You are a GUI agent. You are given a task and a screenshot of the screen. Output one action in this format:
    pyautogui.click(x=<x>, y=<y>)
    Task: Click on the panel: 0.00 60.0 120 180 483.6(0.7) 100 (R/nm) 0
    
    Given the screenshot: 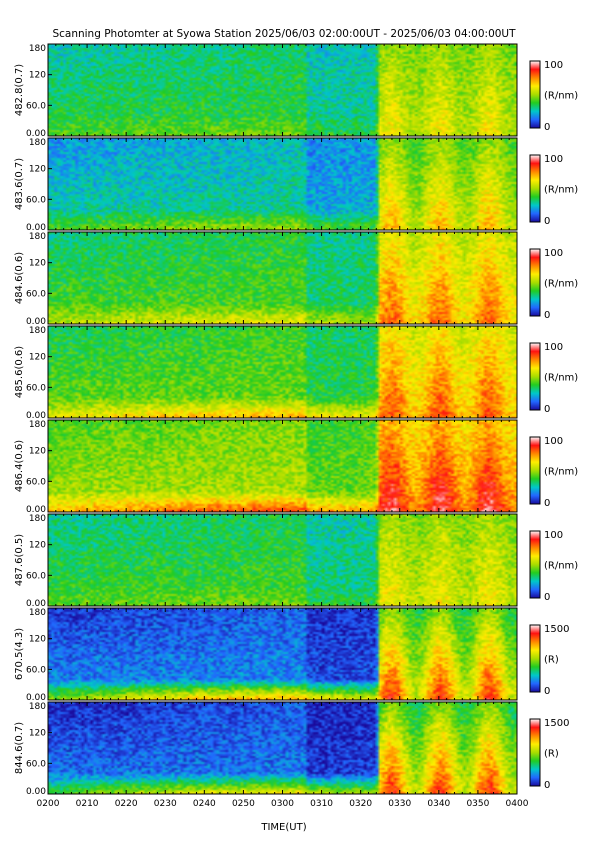 What is the action you would take?
    pyautogui.click(x=296, y=185)
    